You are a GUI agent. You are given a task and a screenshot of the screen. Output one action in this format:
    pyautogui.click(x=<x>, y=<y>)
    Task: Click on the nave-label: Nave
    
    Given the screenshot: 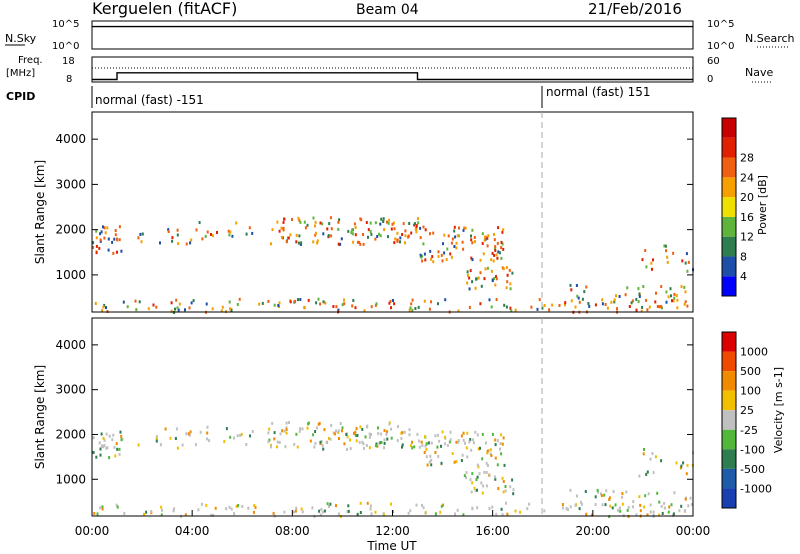 What is the action you would take?
    pyautogui.click(x=759, y=72)
    